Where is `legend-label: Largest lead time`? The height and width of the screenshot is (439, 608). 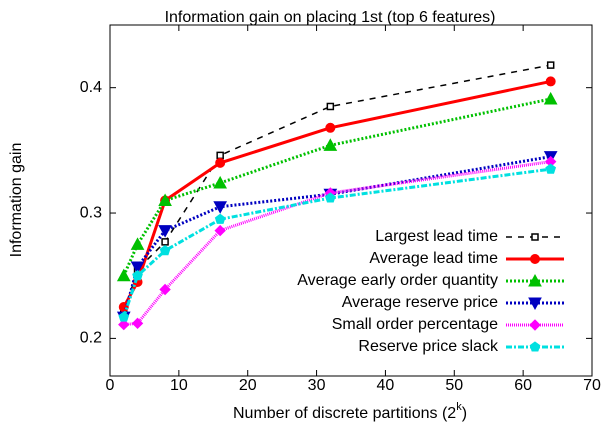 legend-label: Largest lead time is located at coordinates (436, 236).